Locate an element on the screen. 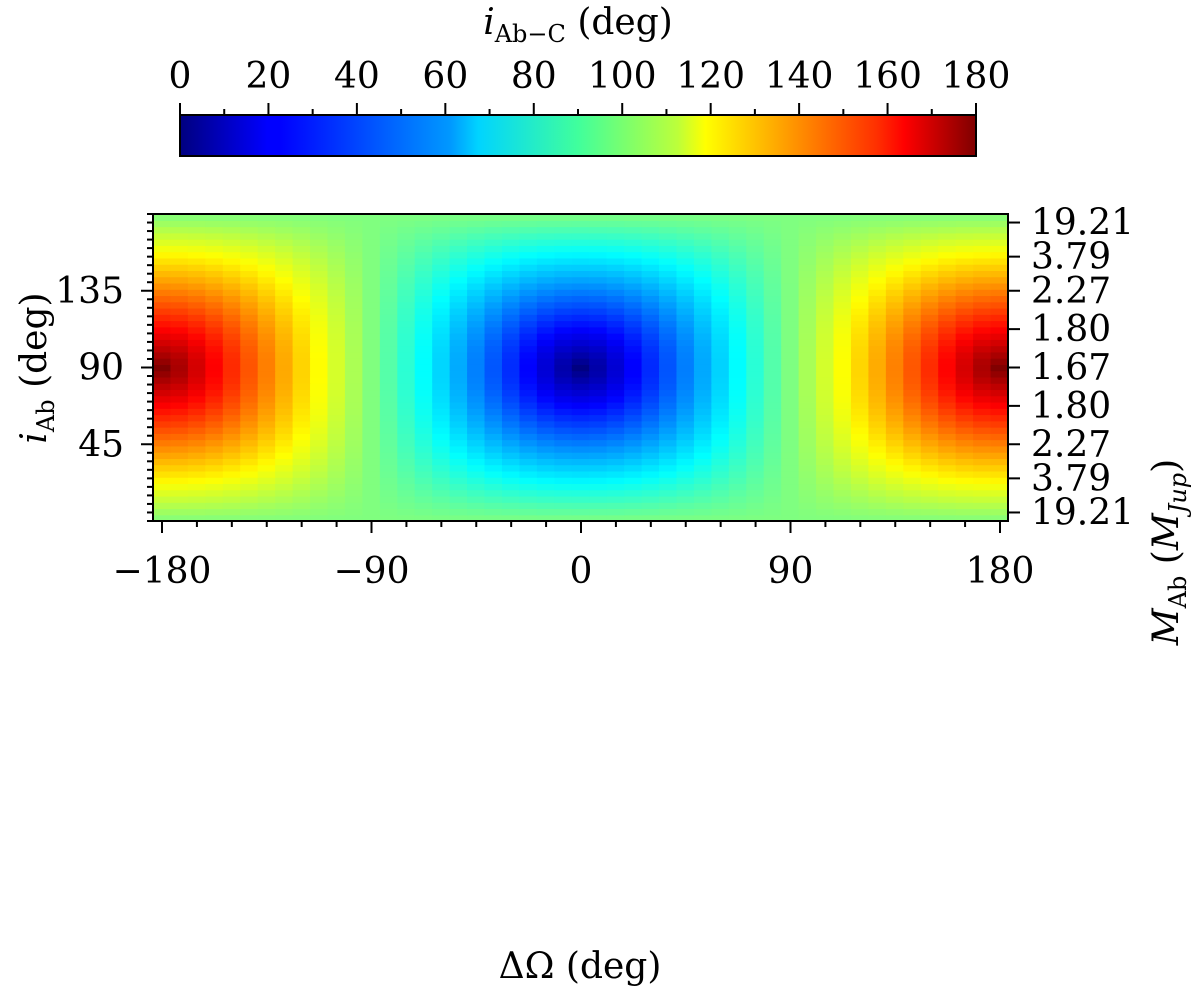 The image size is (1200, 986). y-left-tick-label: 45 is located at coordinates (101, 444).